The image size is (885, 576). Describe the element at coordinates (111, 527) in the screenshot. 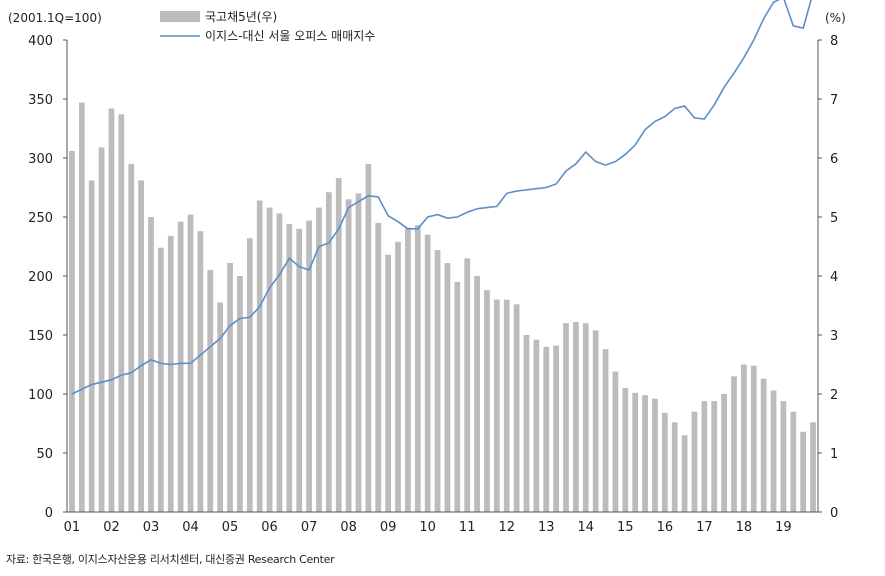

I see `x-tick-label: 02` at that location.